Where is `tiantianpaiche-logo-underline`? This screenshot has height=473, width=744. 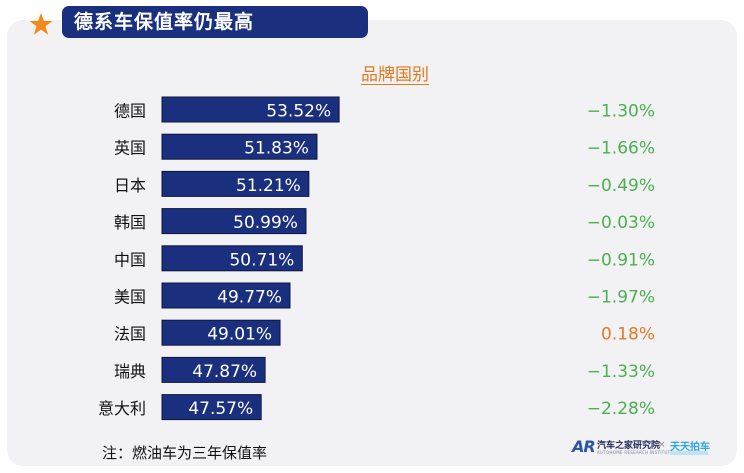
tiantianpaiche-logo-underline is located at coordinates (689, 453).